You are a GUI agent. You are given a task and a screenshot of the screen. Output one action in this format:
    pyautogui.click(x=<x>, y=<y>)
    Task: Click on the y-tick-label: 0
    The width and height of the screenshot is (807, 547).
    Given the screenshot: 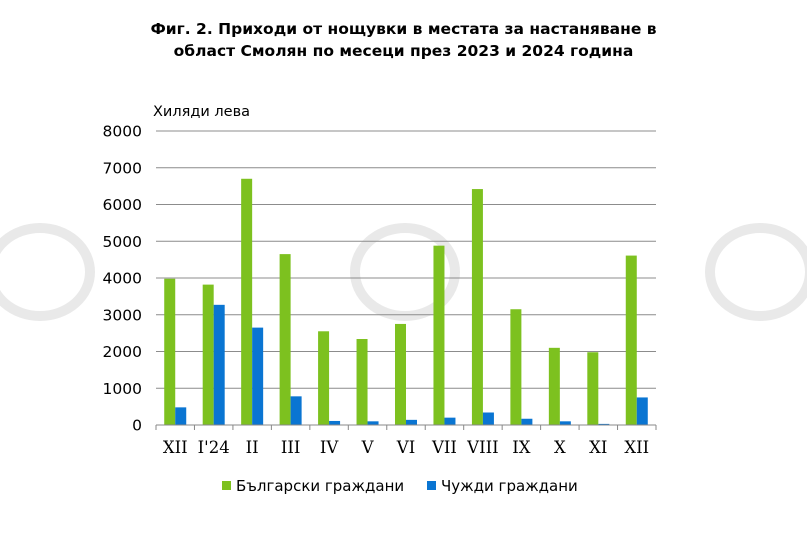 What is the action you would take?
    pyautogui.click(x=137, y=426)
    